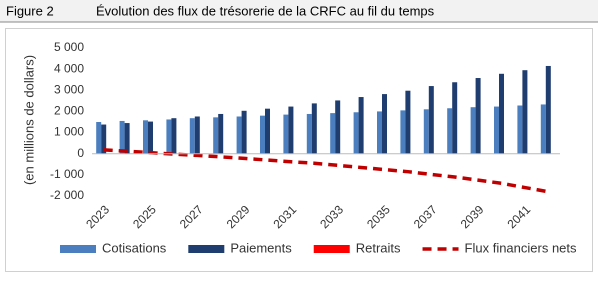 This screenshot has height=282, width=598. What do you see at coordinates (238, 216) in the screenshot?
I see `x-tick-label: 2029` at bounding box center [238, 216].